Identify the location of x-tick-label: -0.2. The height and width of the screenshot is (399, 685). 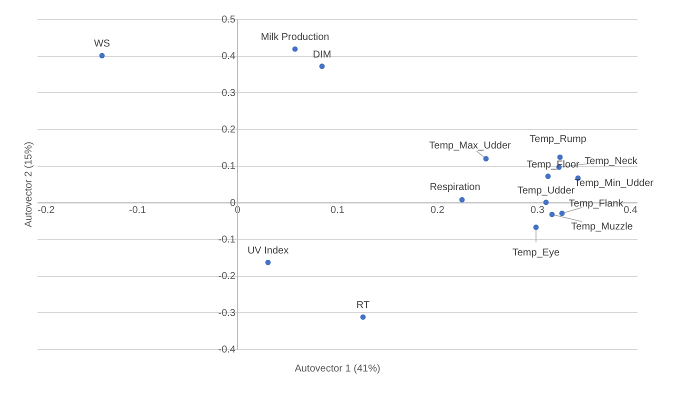
(47, 210).